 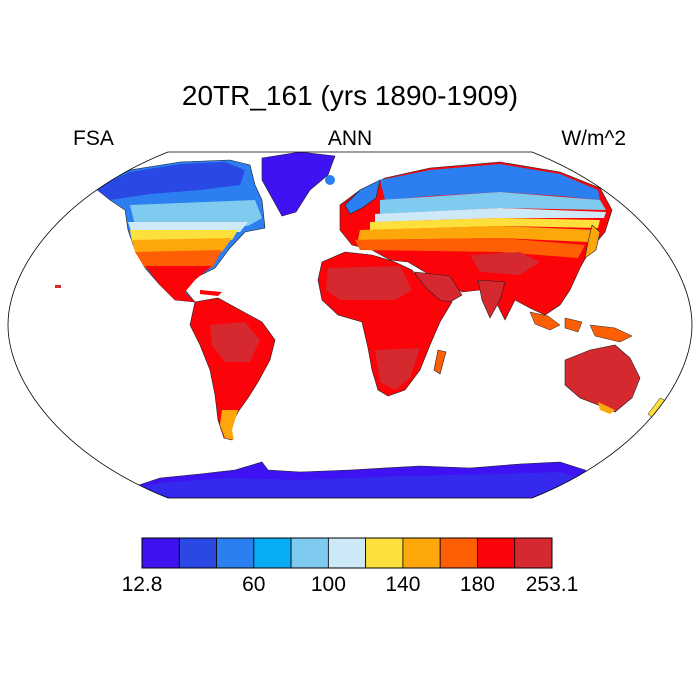 What do you see at coordinates (196, 213) in the screenshot?
I see `north-america-band-lightblue` at bounding box center [196, 213].